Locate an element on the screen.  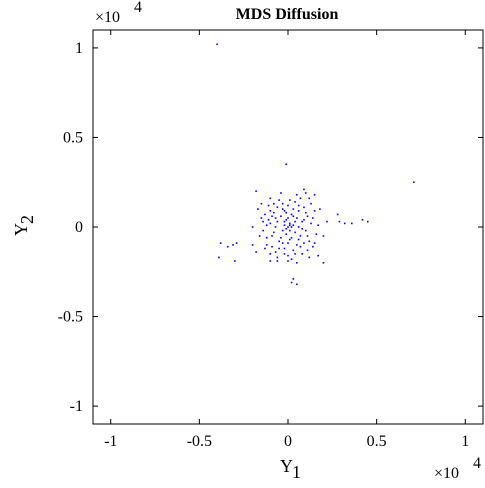
y-tick-label: 1 is located at coordinates (79, 48).